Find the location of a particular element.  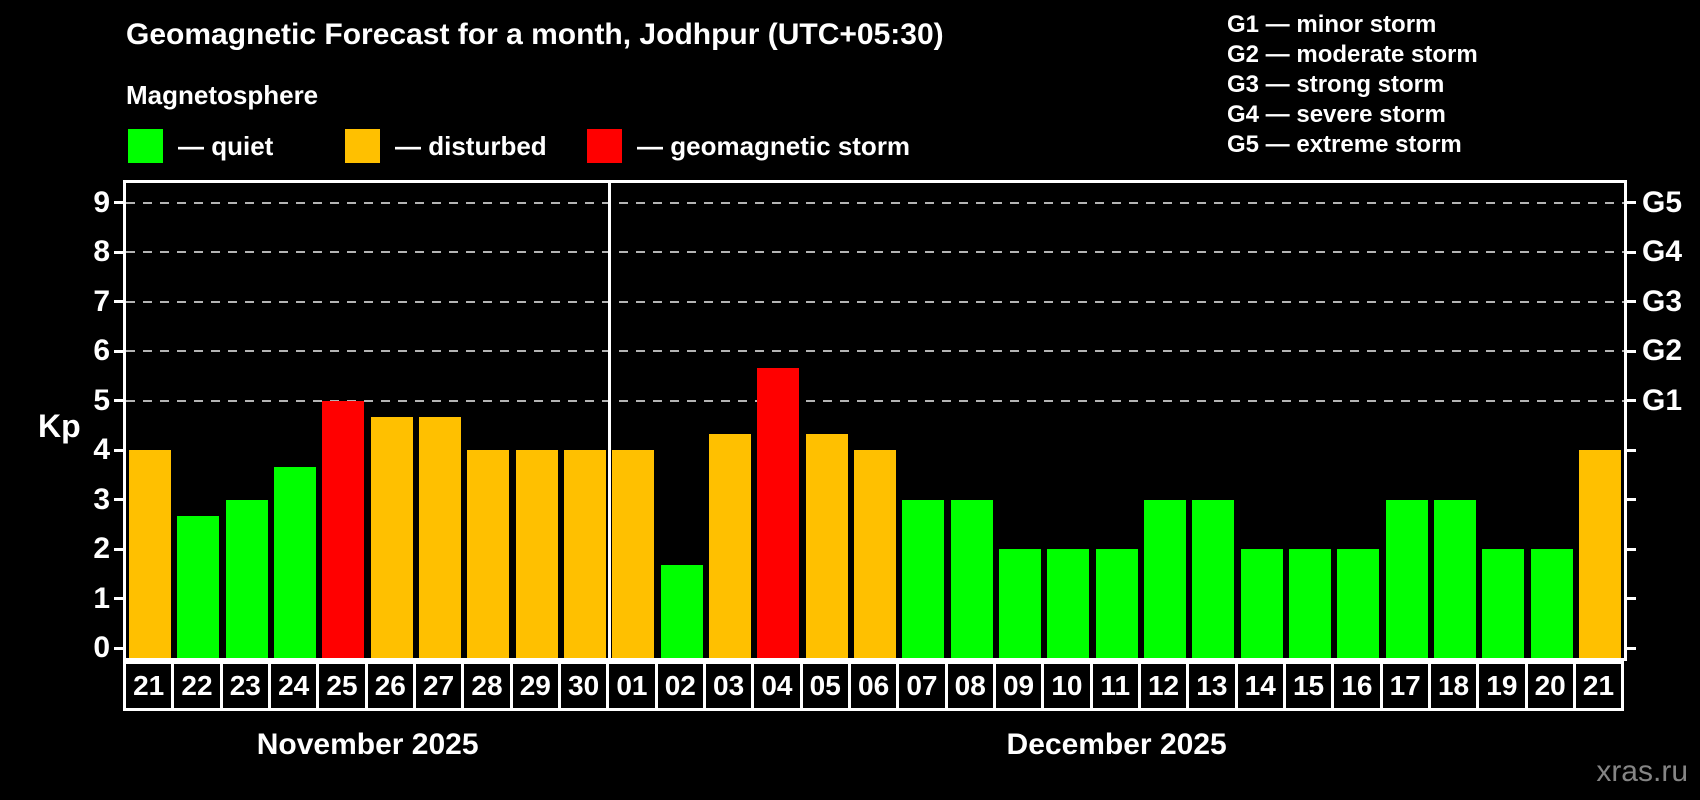

date-cell: 06 is located at coordinates (873, 686).